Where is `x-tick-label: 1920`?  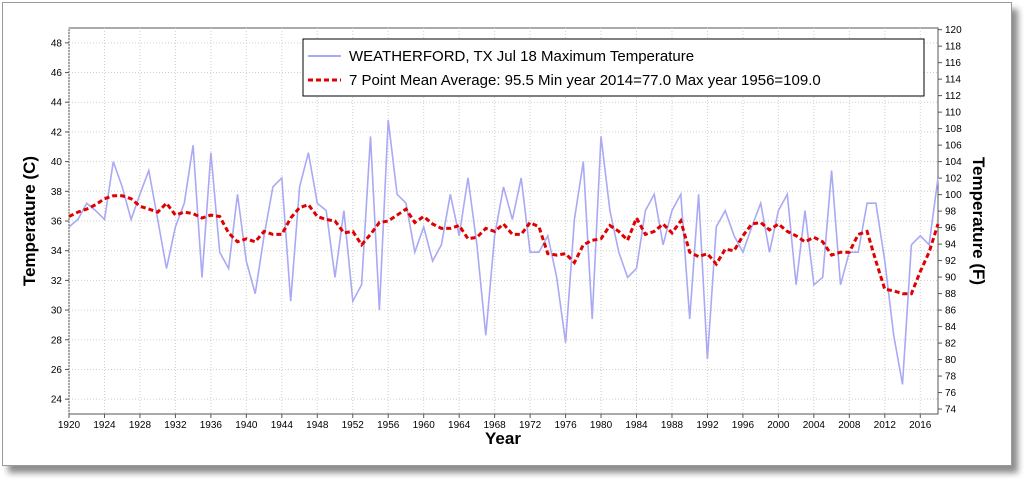 x-tick-label: 1920 is located at coordinates (69, 425).